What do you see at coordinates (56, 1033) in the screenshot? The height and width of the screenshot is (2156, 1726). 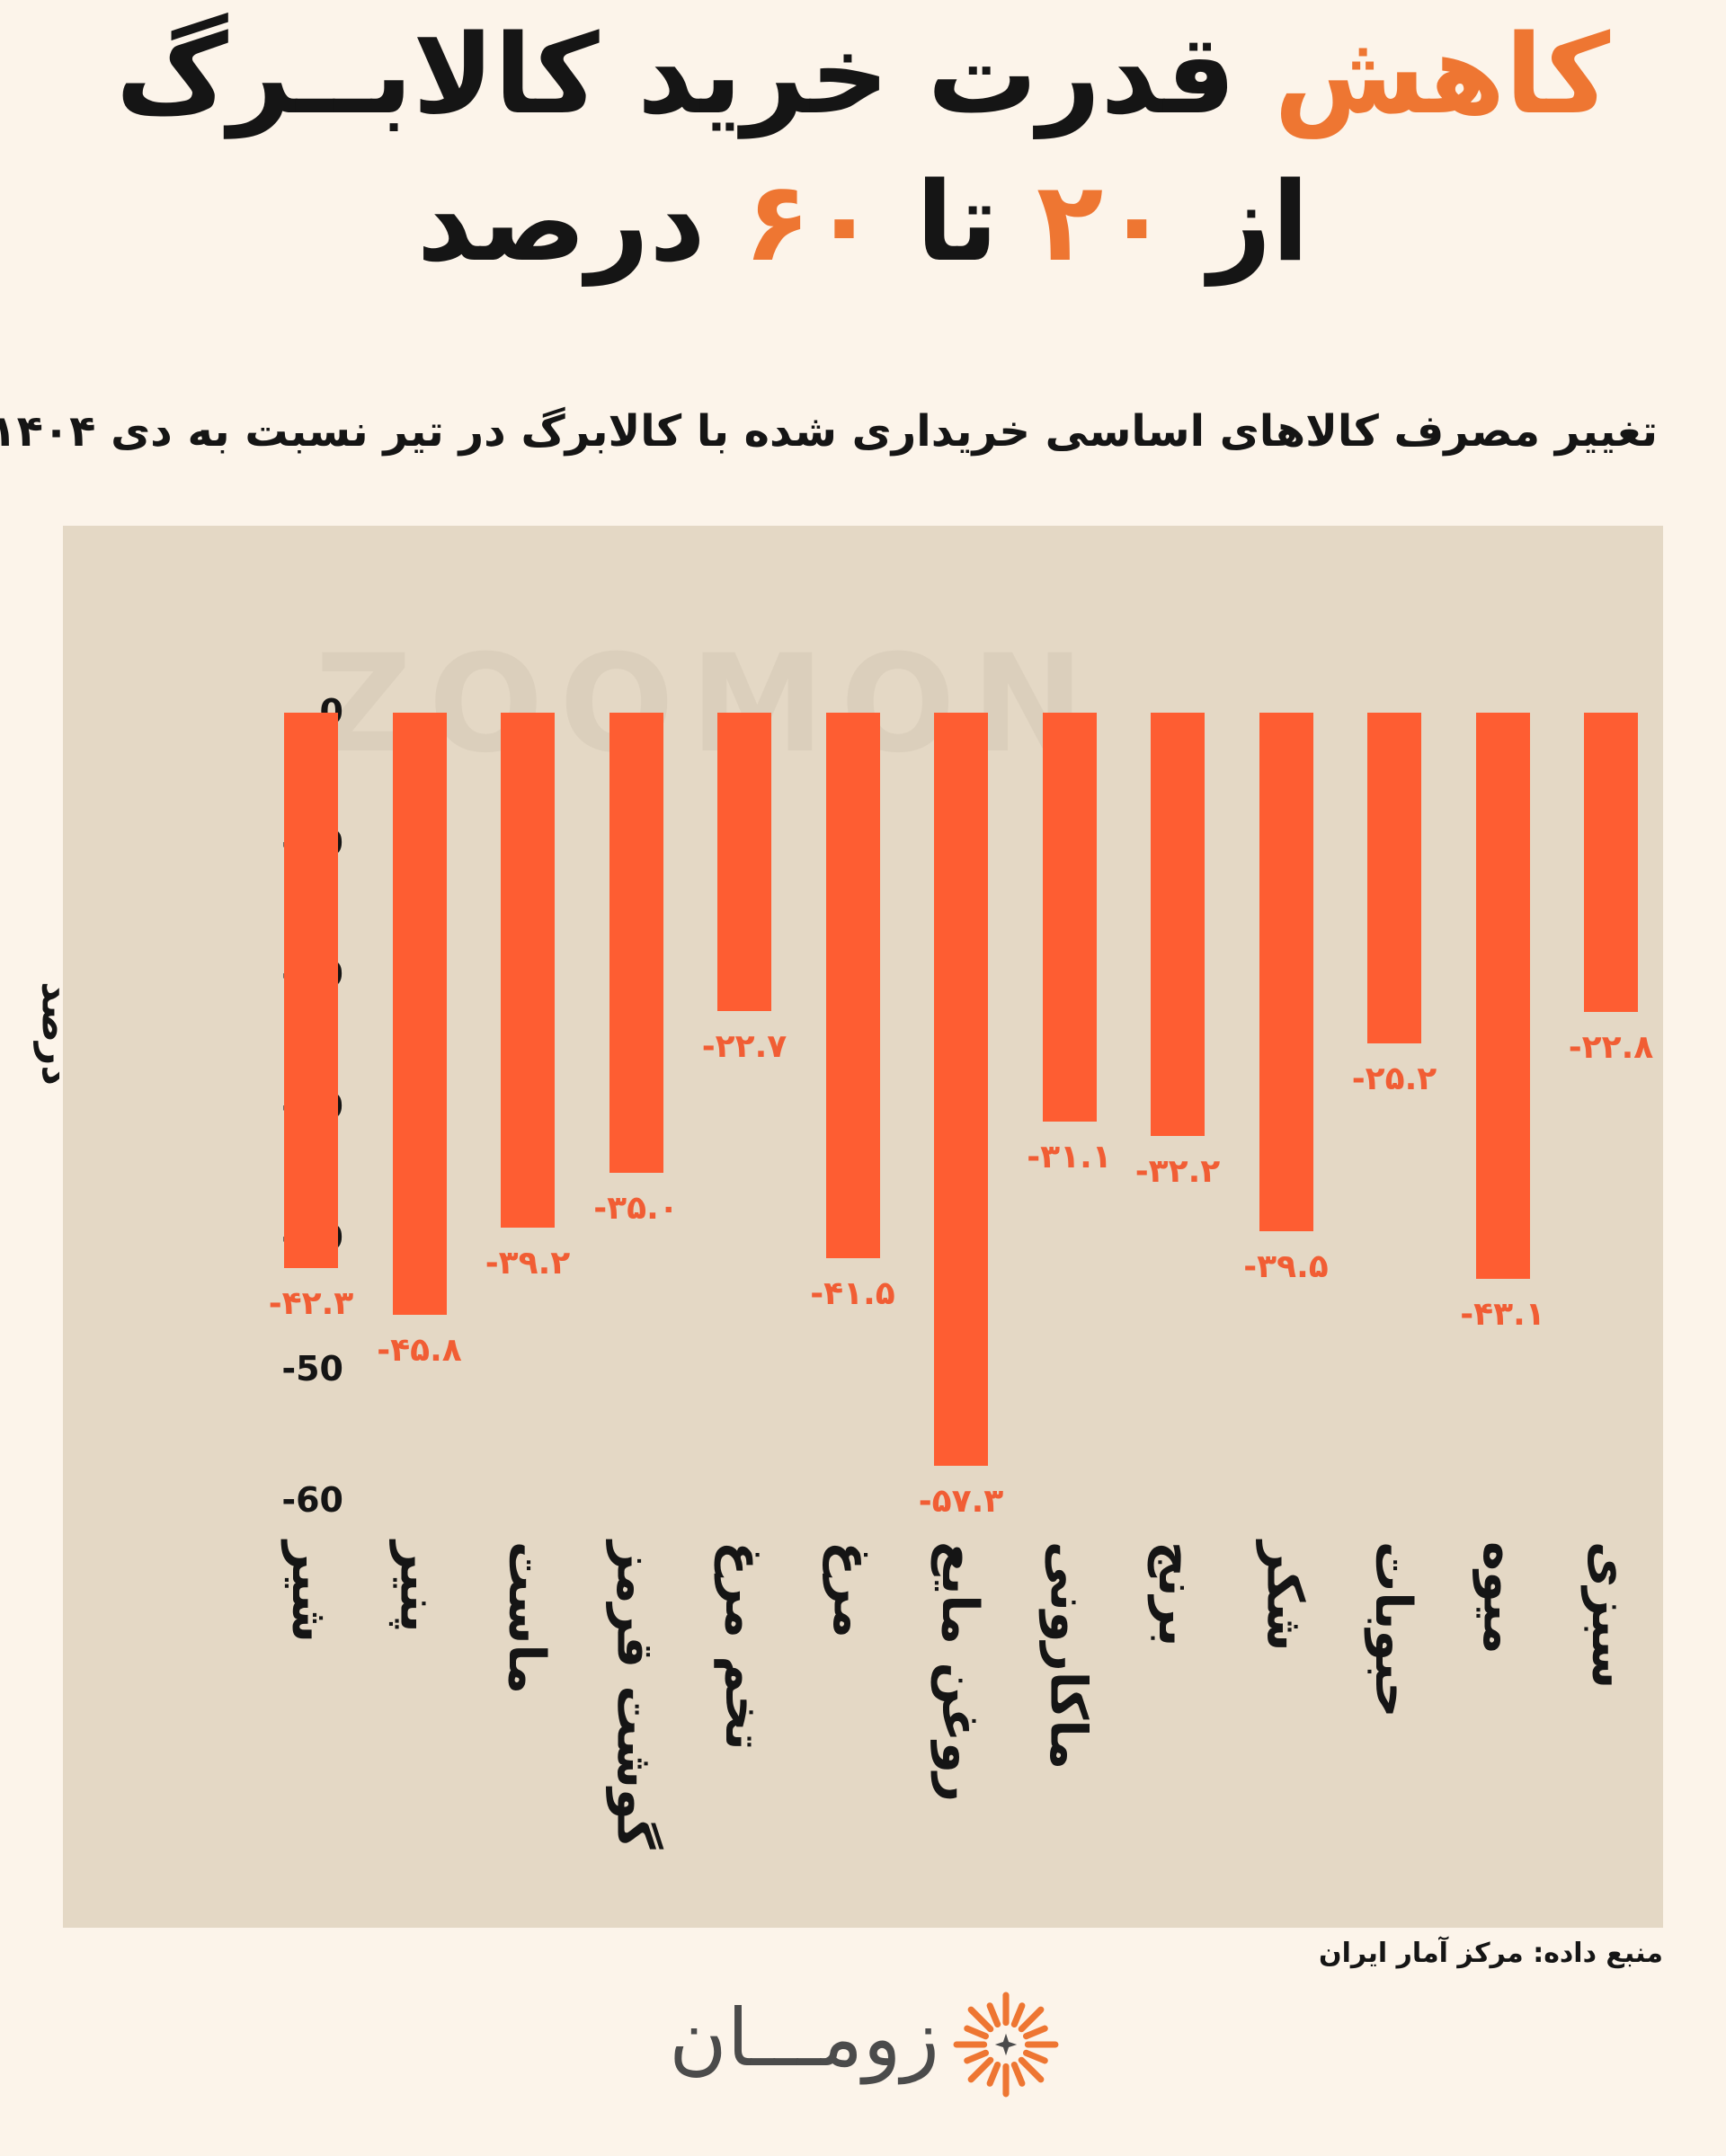 I see `y-axis-label: درصد` at bounding box center [56, 1033].